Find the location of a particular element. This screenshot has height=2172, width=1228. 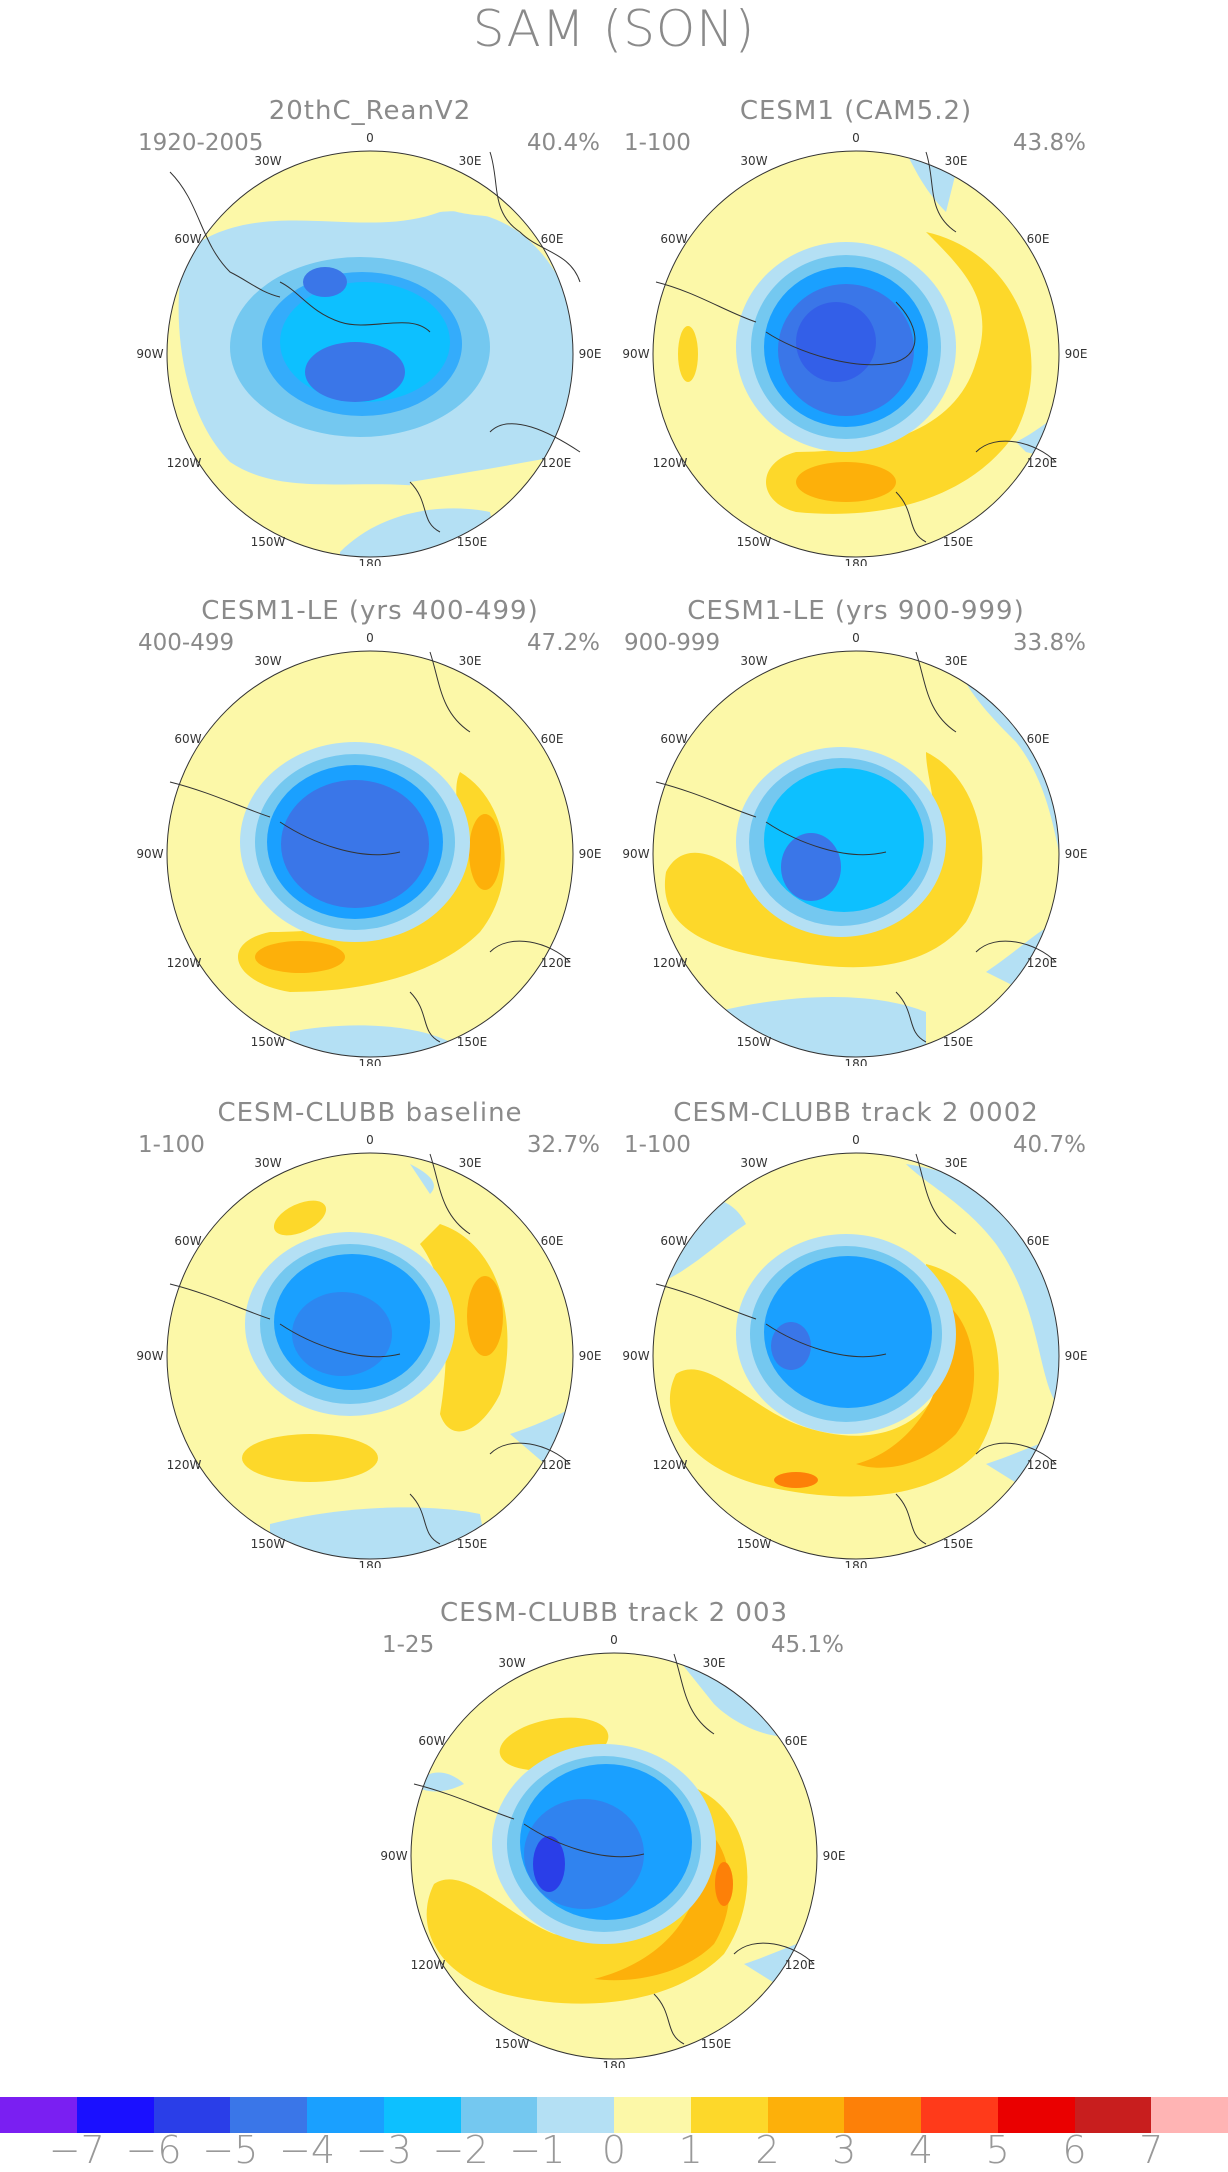

map-panel-1: 20thC_ReanV2 1920-2005 40.4% 0 30E 60E is located at coordinates (370, 331).